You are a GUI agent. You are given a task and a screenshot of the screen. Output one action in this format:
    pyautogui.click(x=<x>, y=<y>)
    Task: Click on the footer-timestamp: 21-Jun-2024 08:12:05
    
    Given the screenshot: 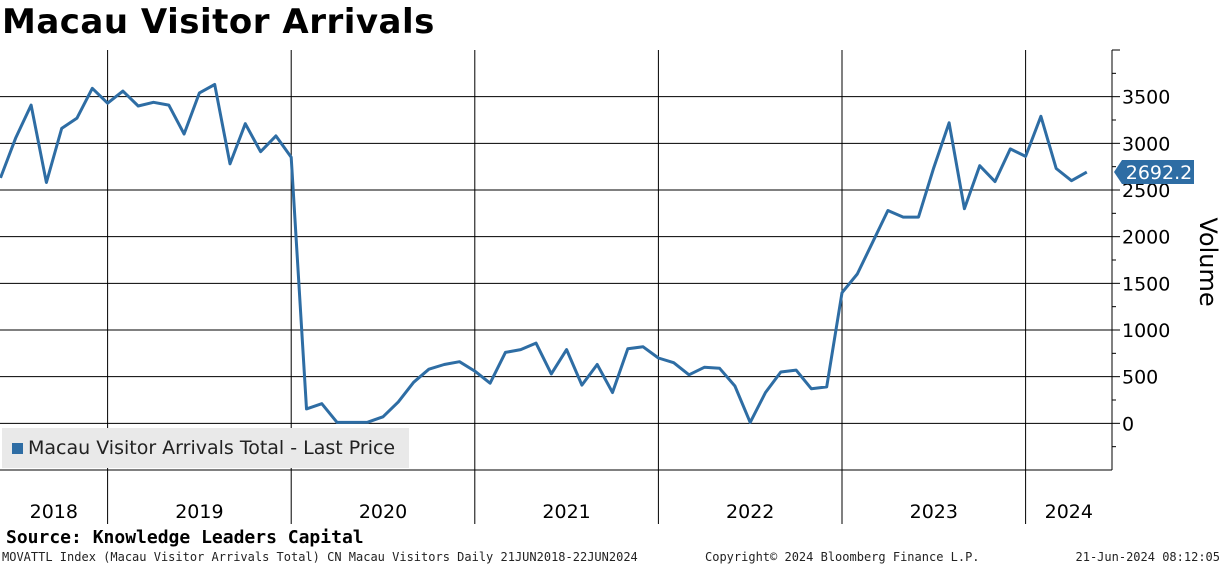 What is the action you would take?
    pyautogui.click(x=1148, y=557)
    